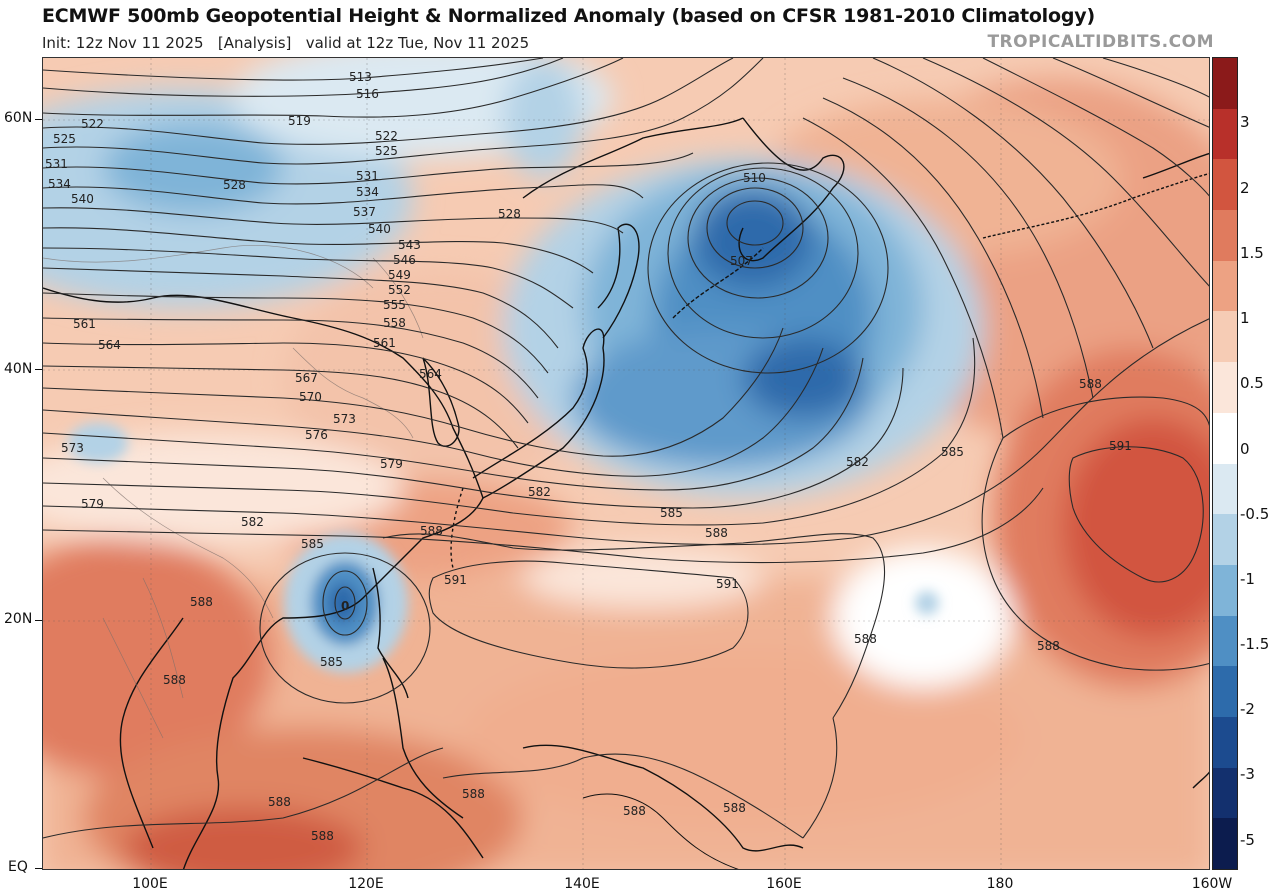 This screenshot has height=896, width=1280. Describe the element at coordinates (404, 260) in the screenshot. I see `contour-label: 546` at that location.